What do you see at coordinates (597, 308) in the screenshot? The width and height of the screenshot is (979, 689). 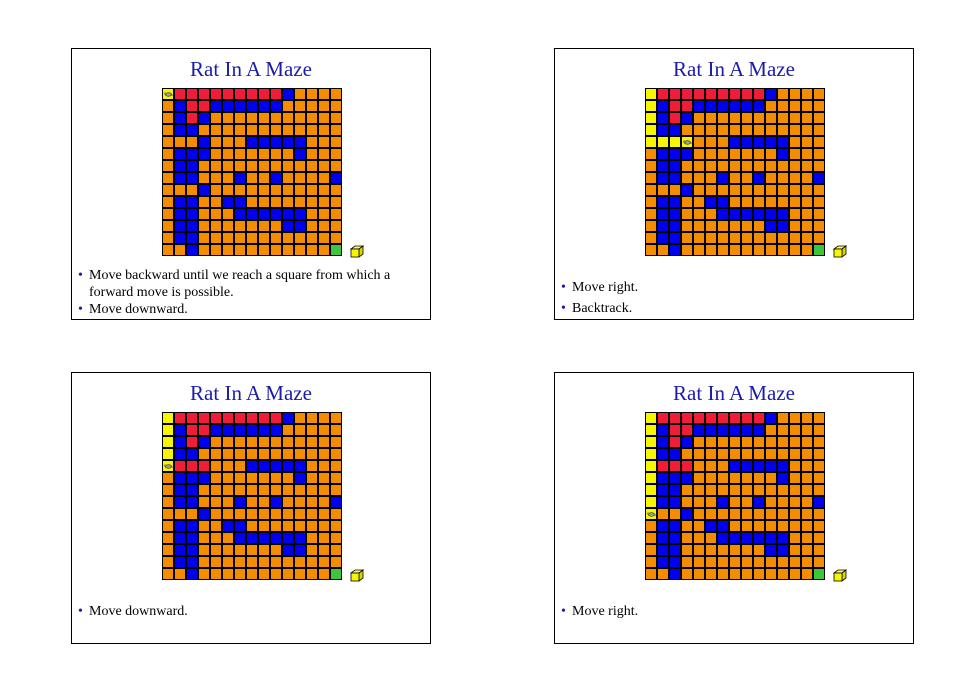 I see `bullet-item: • Backtrack.` at bounding box center [597, 308].